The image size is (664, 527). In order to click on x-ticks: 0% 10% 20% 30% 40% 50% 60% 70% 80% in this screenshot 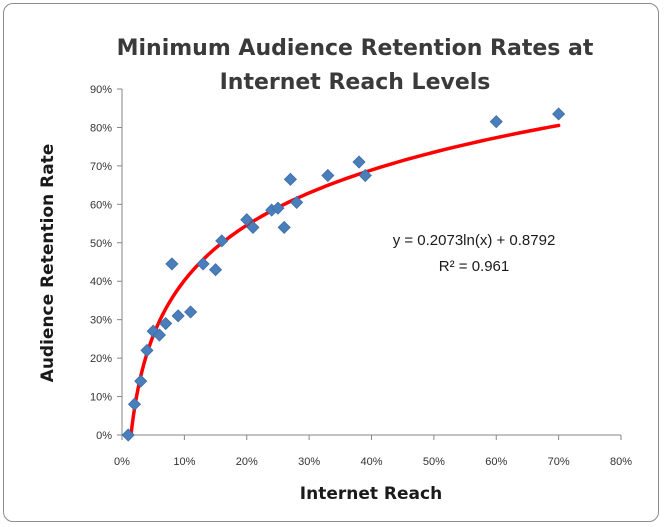, I will do `click(373, 451)`.